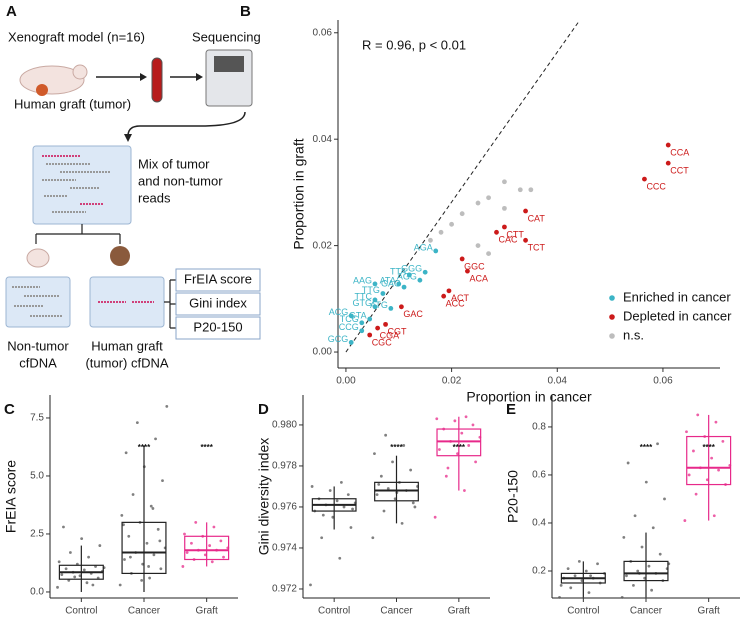 The height and width of the screenshot is (641, 748). Describe the element at coordinates (398, 271) in the screenshot. I see `point-label: TTA` at that location.